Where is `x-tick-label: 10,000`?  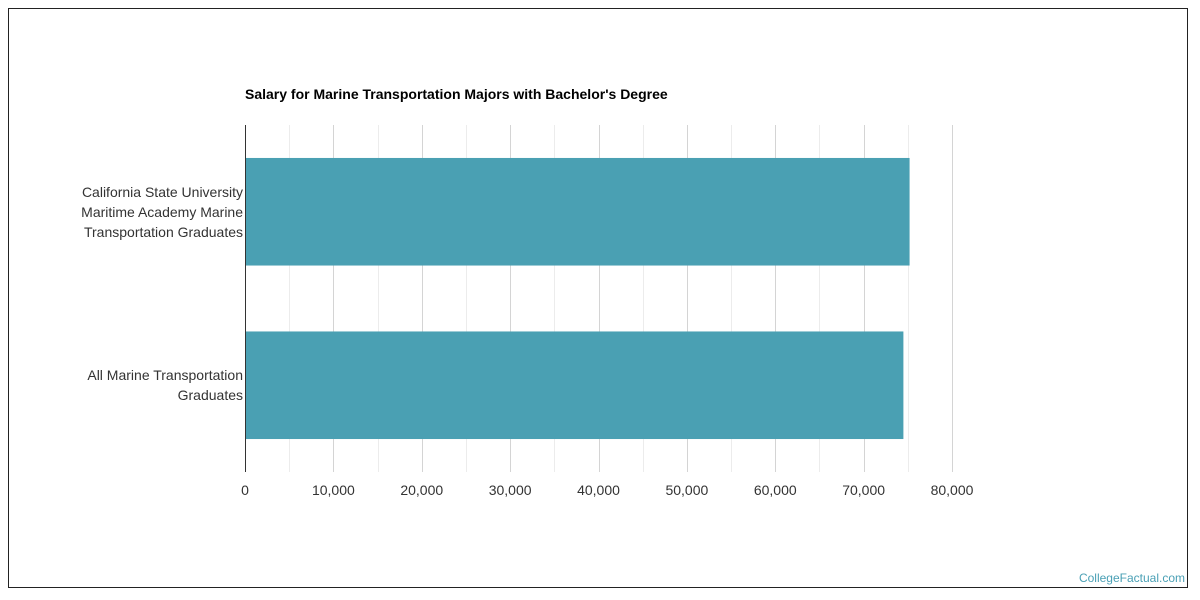
x-tick-label: 10,000 is located at coordinates (333, 490).